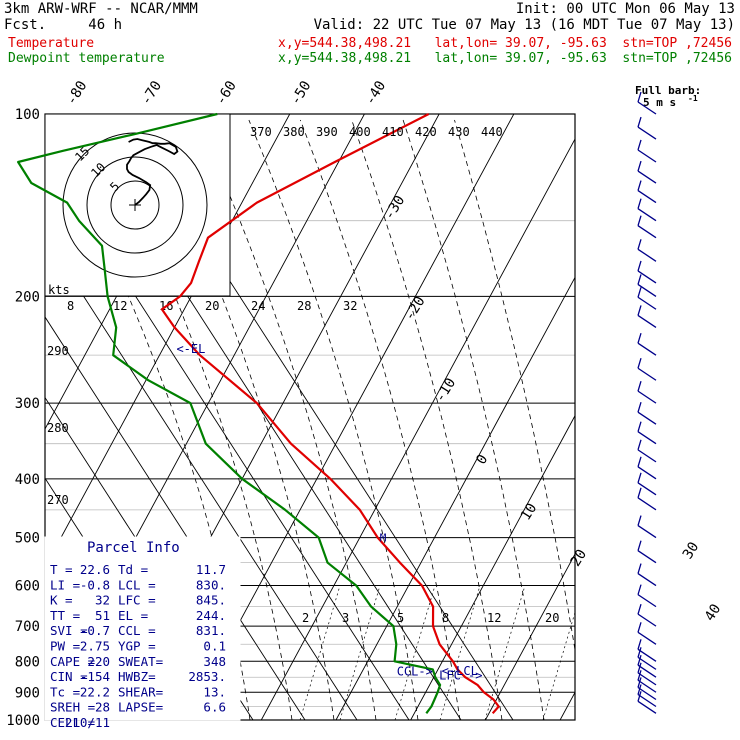  I want to click on parcel-key: CELL =, so click(72, 722).